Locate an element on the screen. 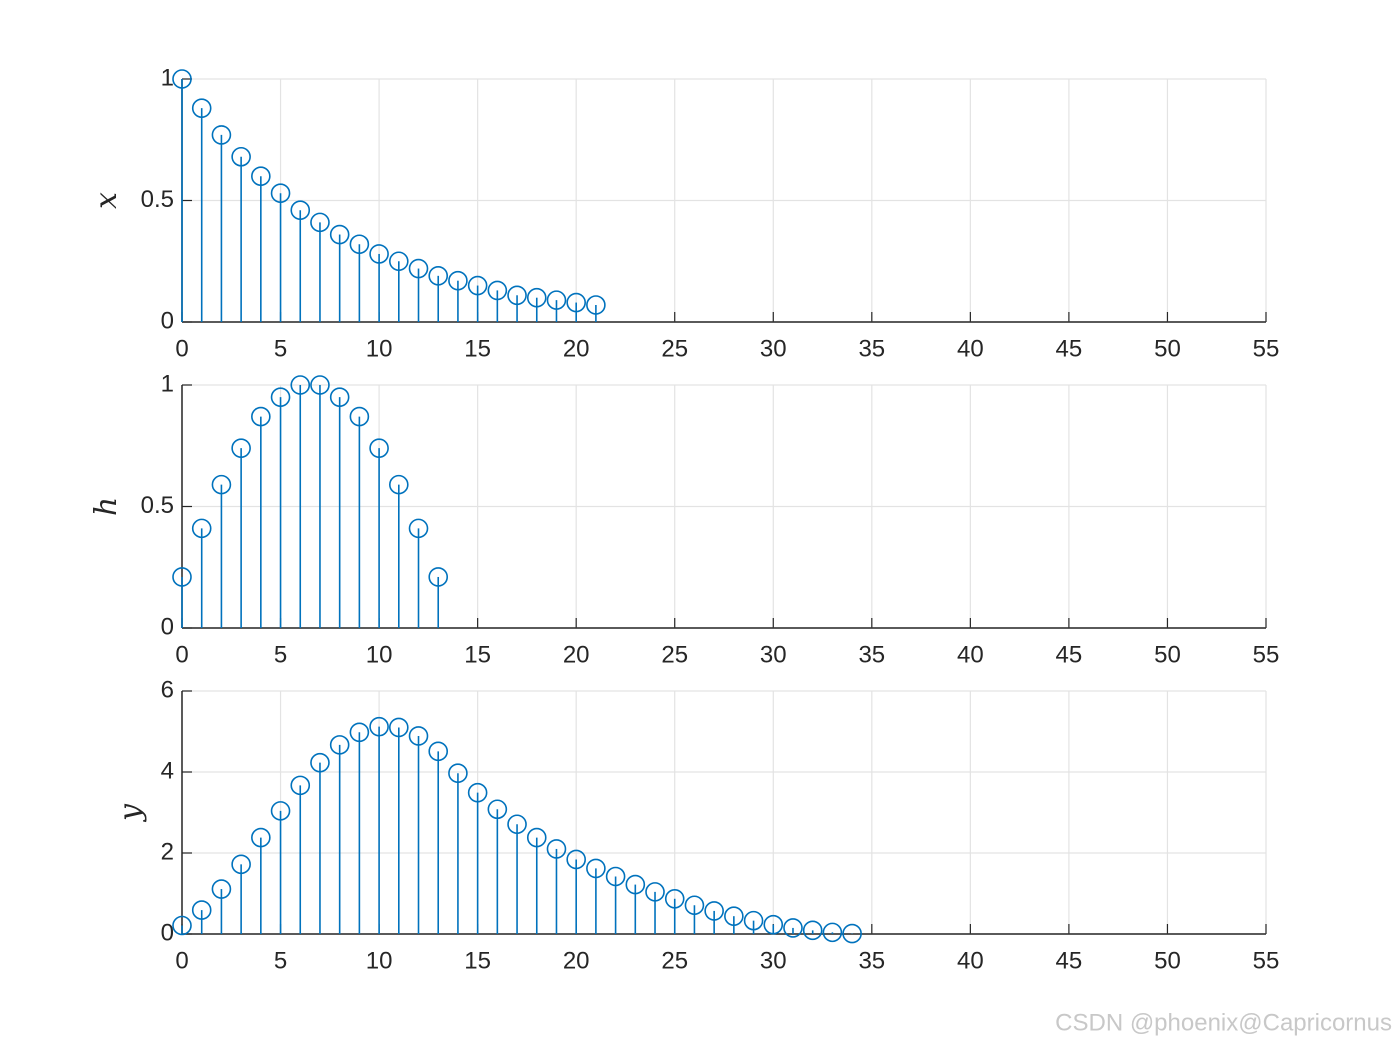 The width and height of the screenshot is (1400, 1050). y-tick-label: 4 is located at coordinates (167, 770).